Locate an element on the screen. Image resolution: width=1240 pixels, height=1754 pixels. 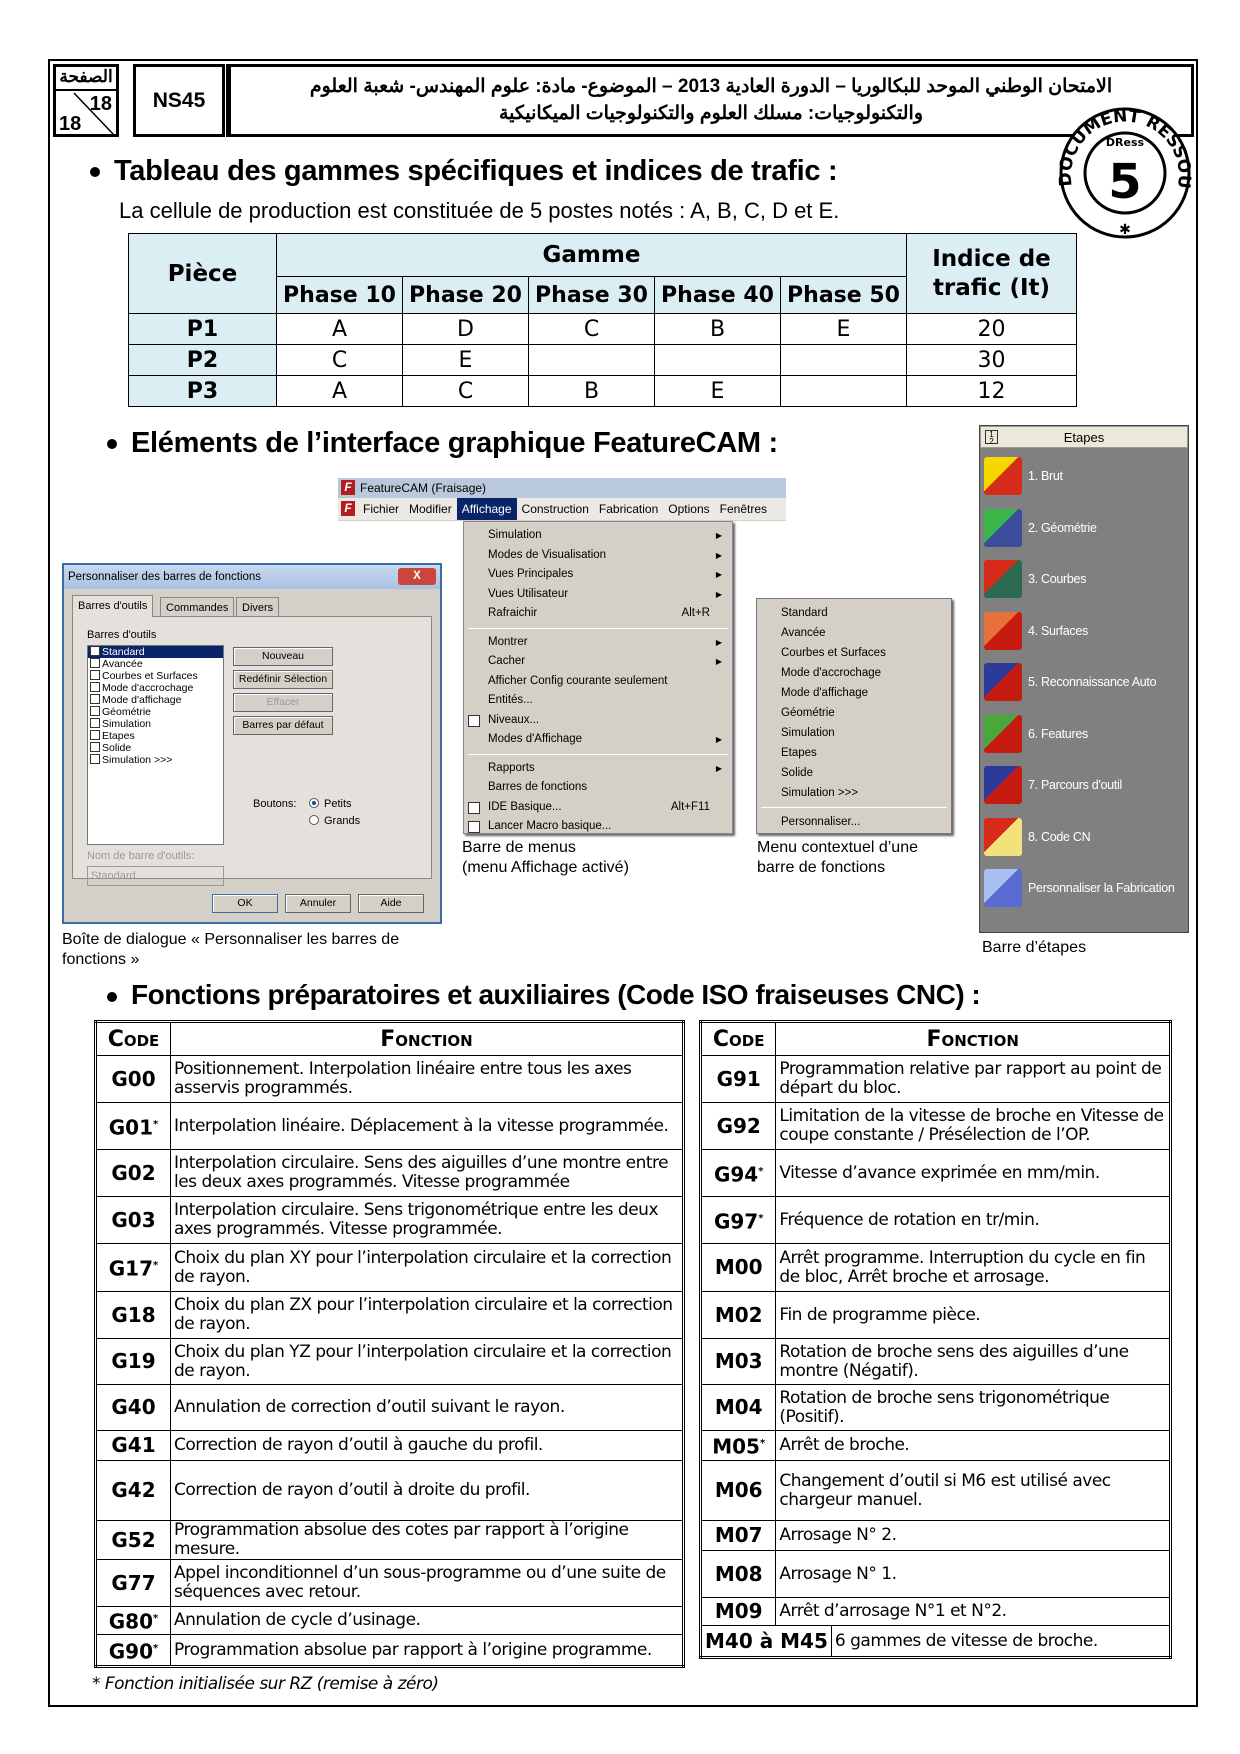
context-menu-item: Etapes is located at coordinates (799, 753).